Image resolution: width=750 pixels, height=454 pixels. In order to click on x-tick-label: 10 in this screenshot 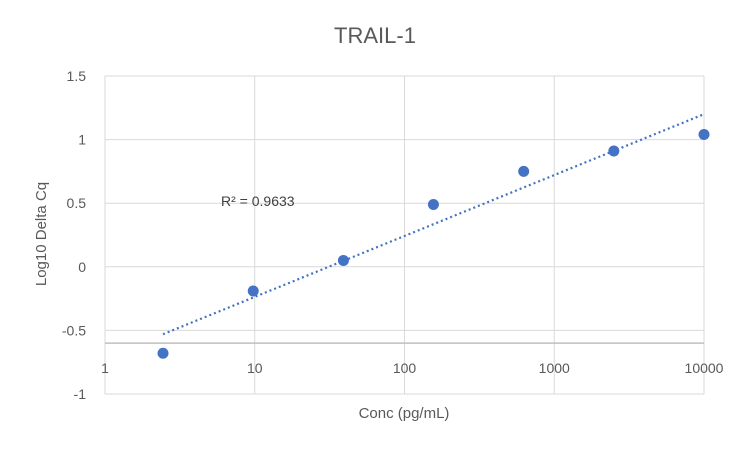, I will do `click(255, 368)`.